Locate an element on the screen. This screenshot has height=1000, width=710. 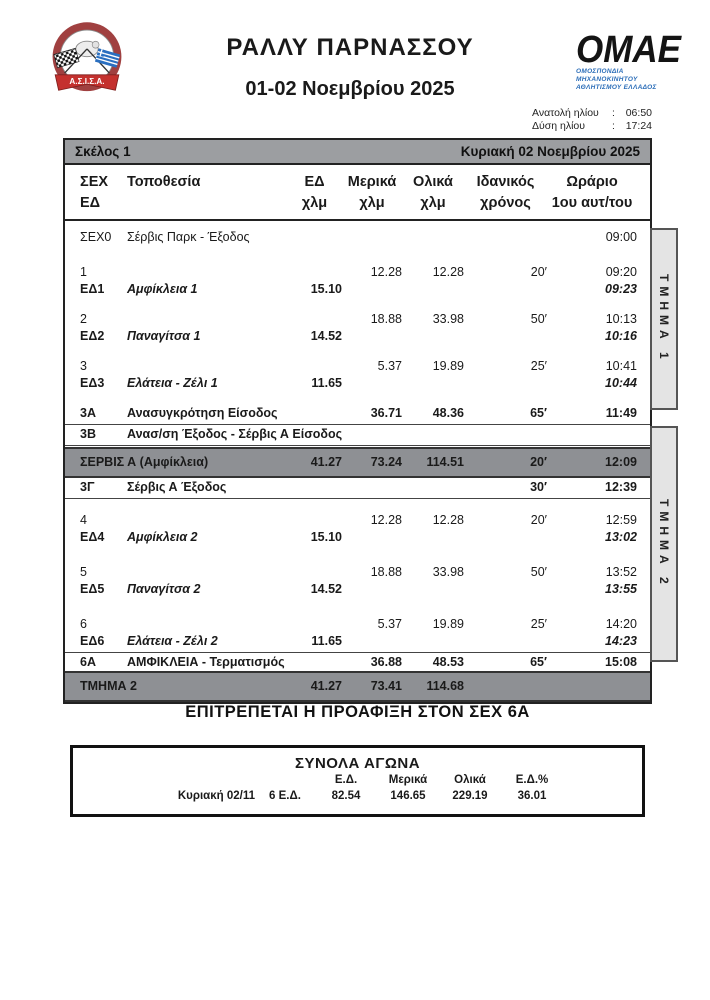
cell-partial-km: 36.71 is located at coordinates (386, 413).